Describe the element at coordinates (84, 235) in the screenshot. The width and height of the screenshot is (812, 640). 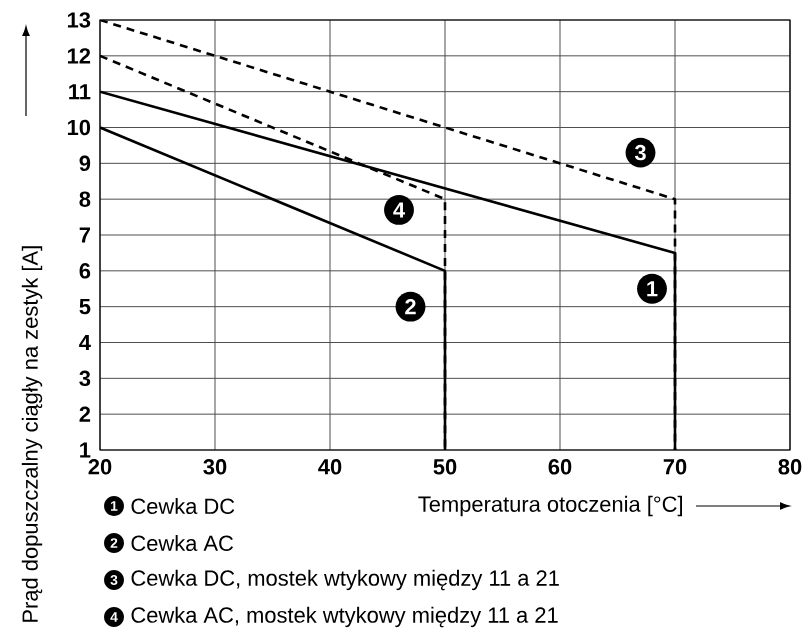
I see `y-tick-label: 7` at that location.